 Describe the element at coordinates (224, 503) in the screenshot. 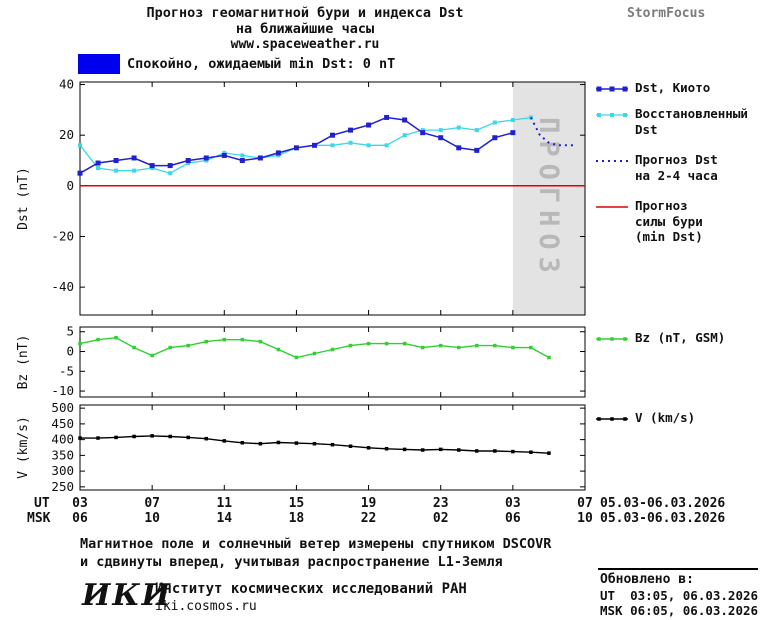

I see `ut-tick-label: 11` at that location.